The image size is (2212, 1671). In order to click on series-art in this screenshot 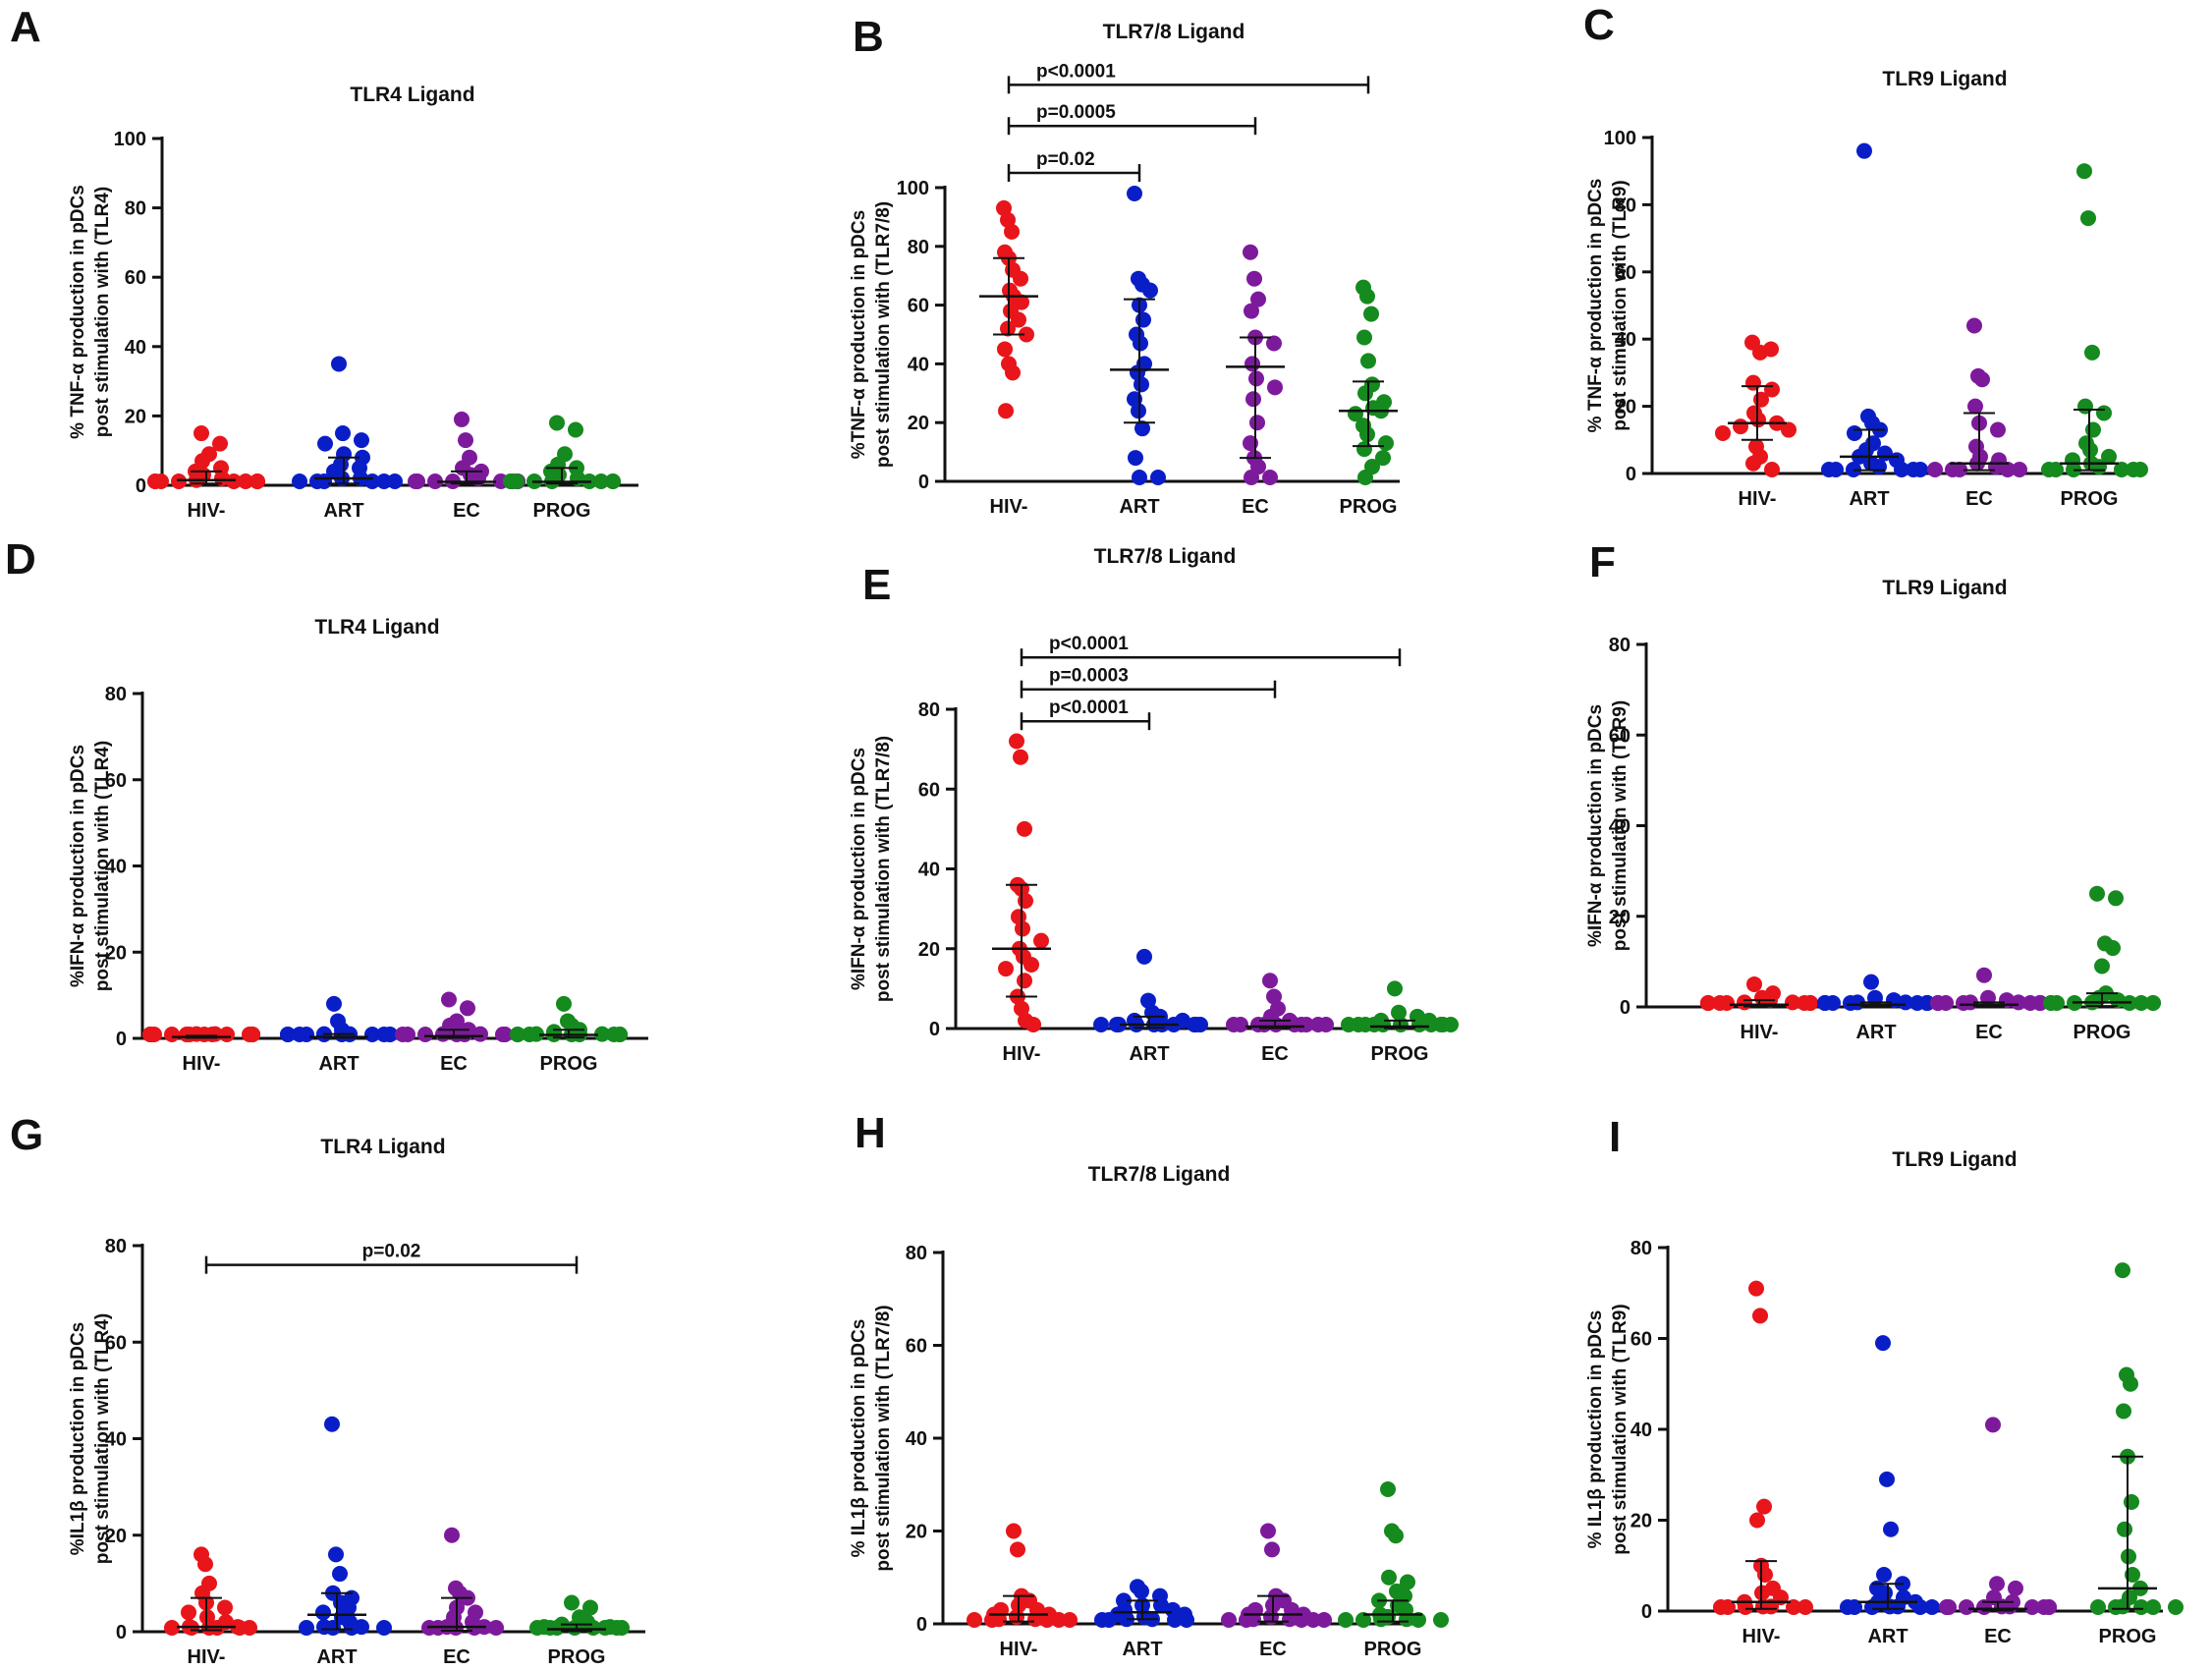, I will do `click(347, 422)`.